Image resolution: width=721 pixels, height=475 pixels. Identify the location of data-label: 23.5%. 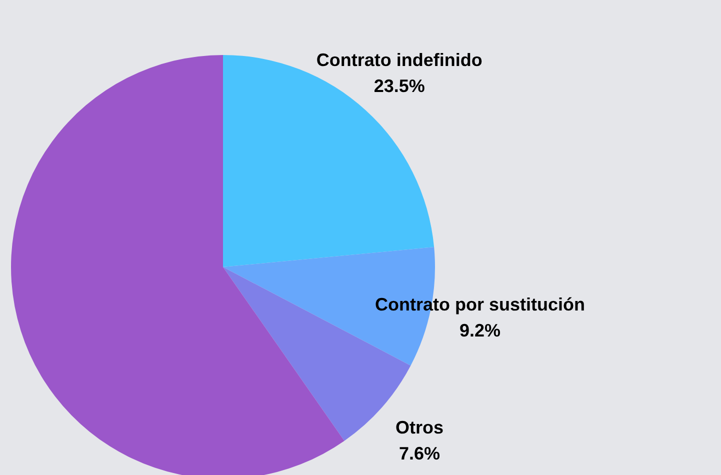
(399, 86).